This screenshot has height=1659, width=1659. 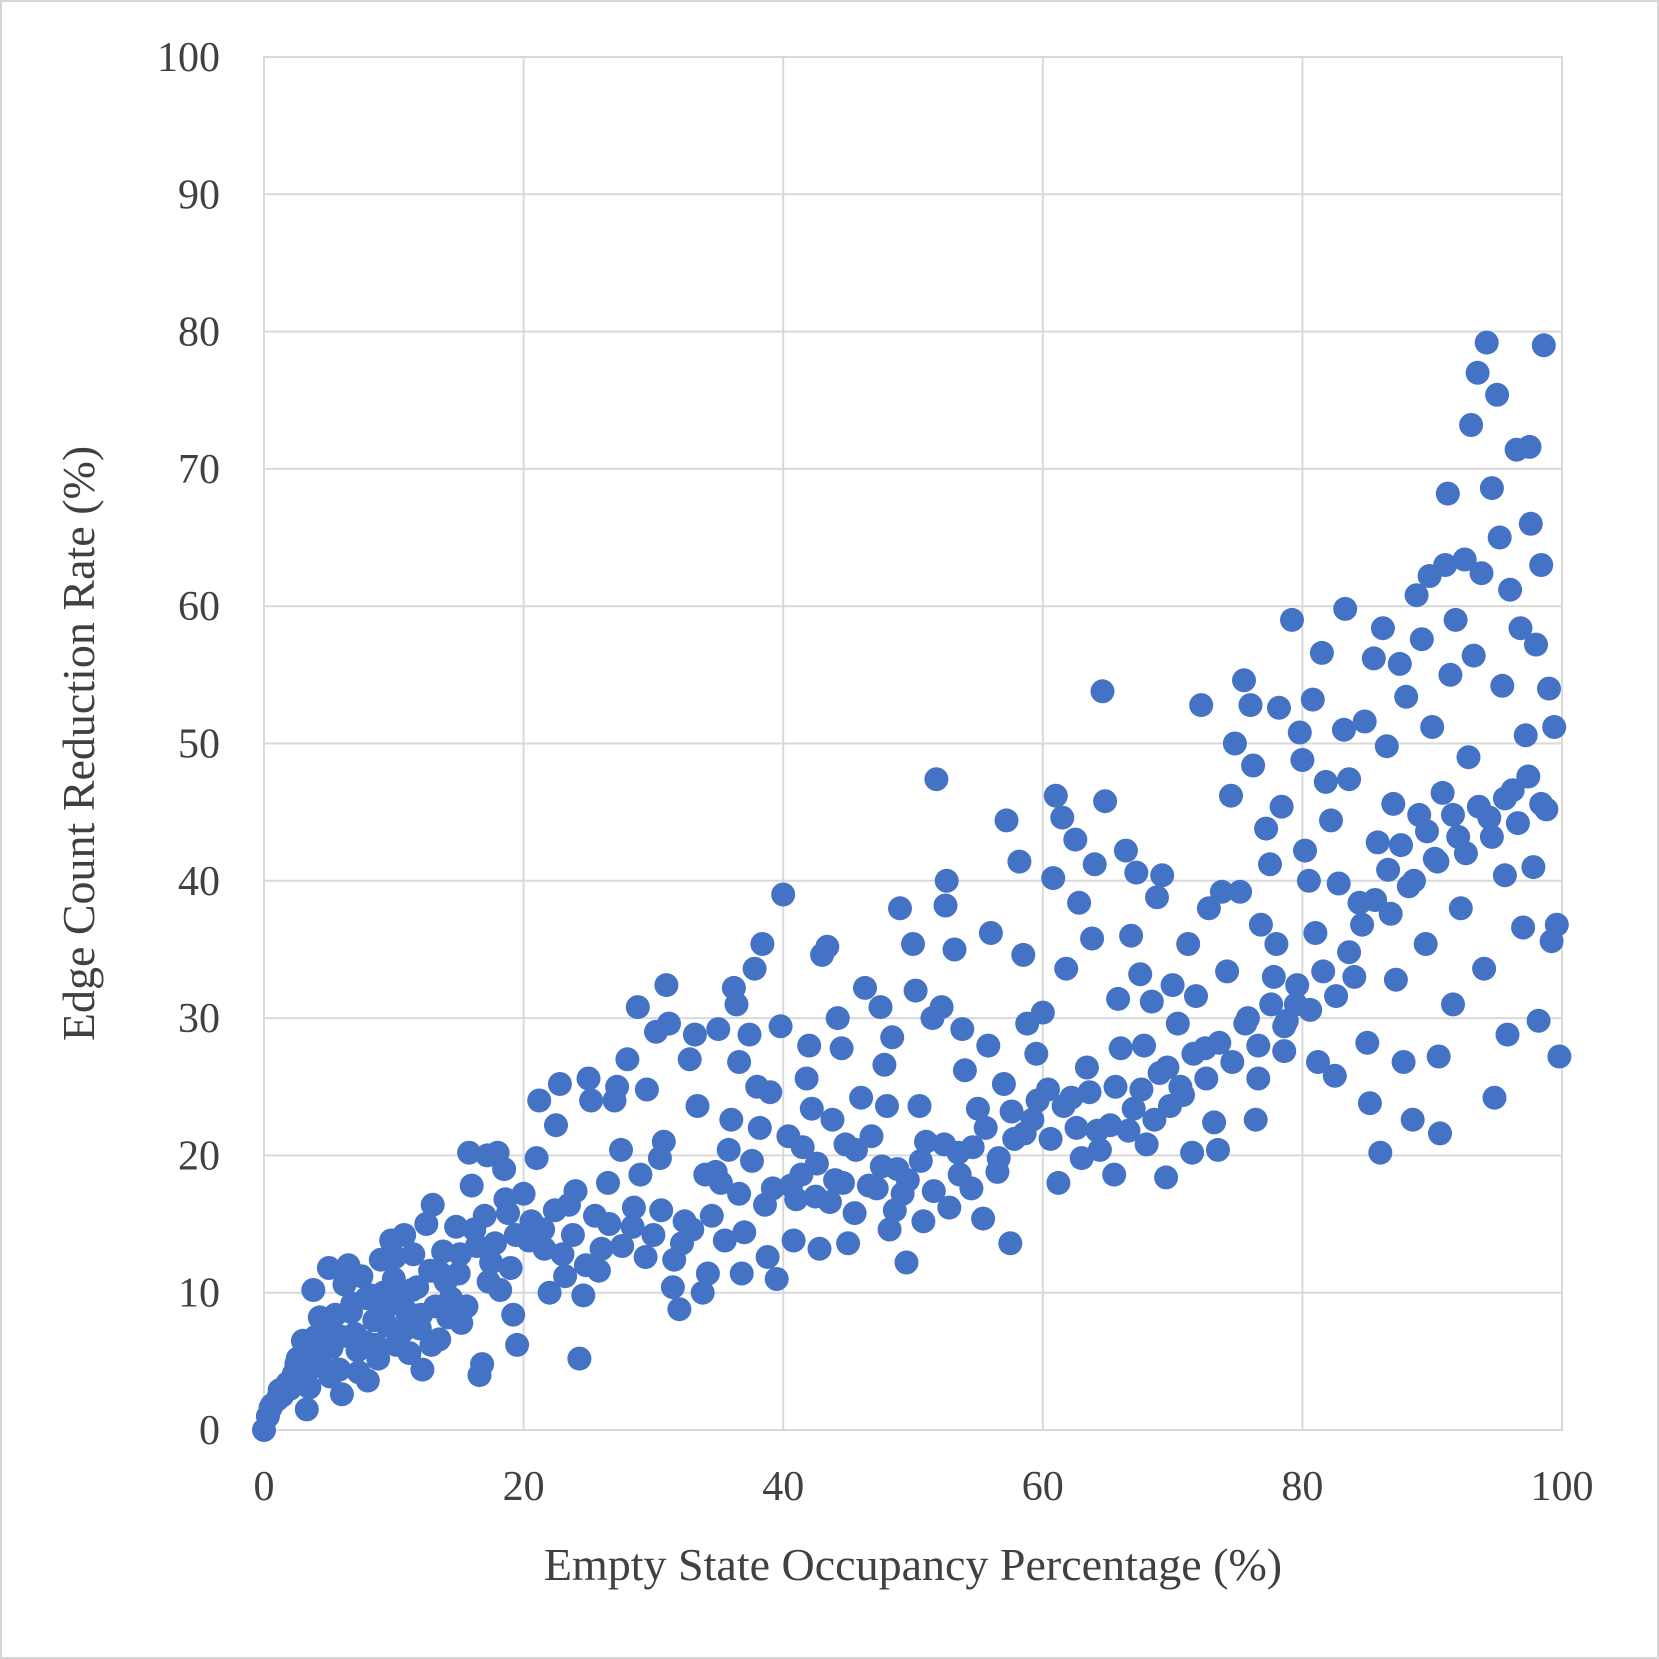 What do you see at coordinates (783, 1487) in the screenshot?
I see `x-tick-label: 40` at bounding box center [783, 1487].